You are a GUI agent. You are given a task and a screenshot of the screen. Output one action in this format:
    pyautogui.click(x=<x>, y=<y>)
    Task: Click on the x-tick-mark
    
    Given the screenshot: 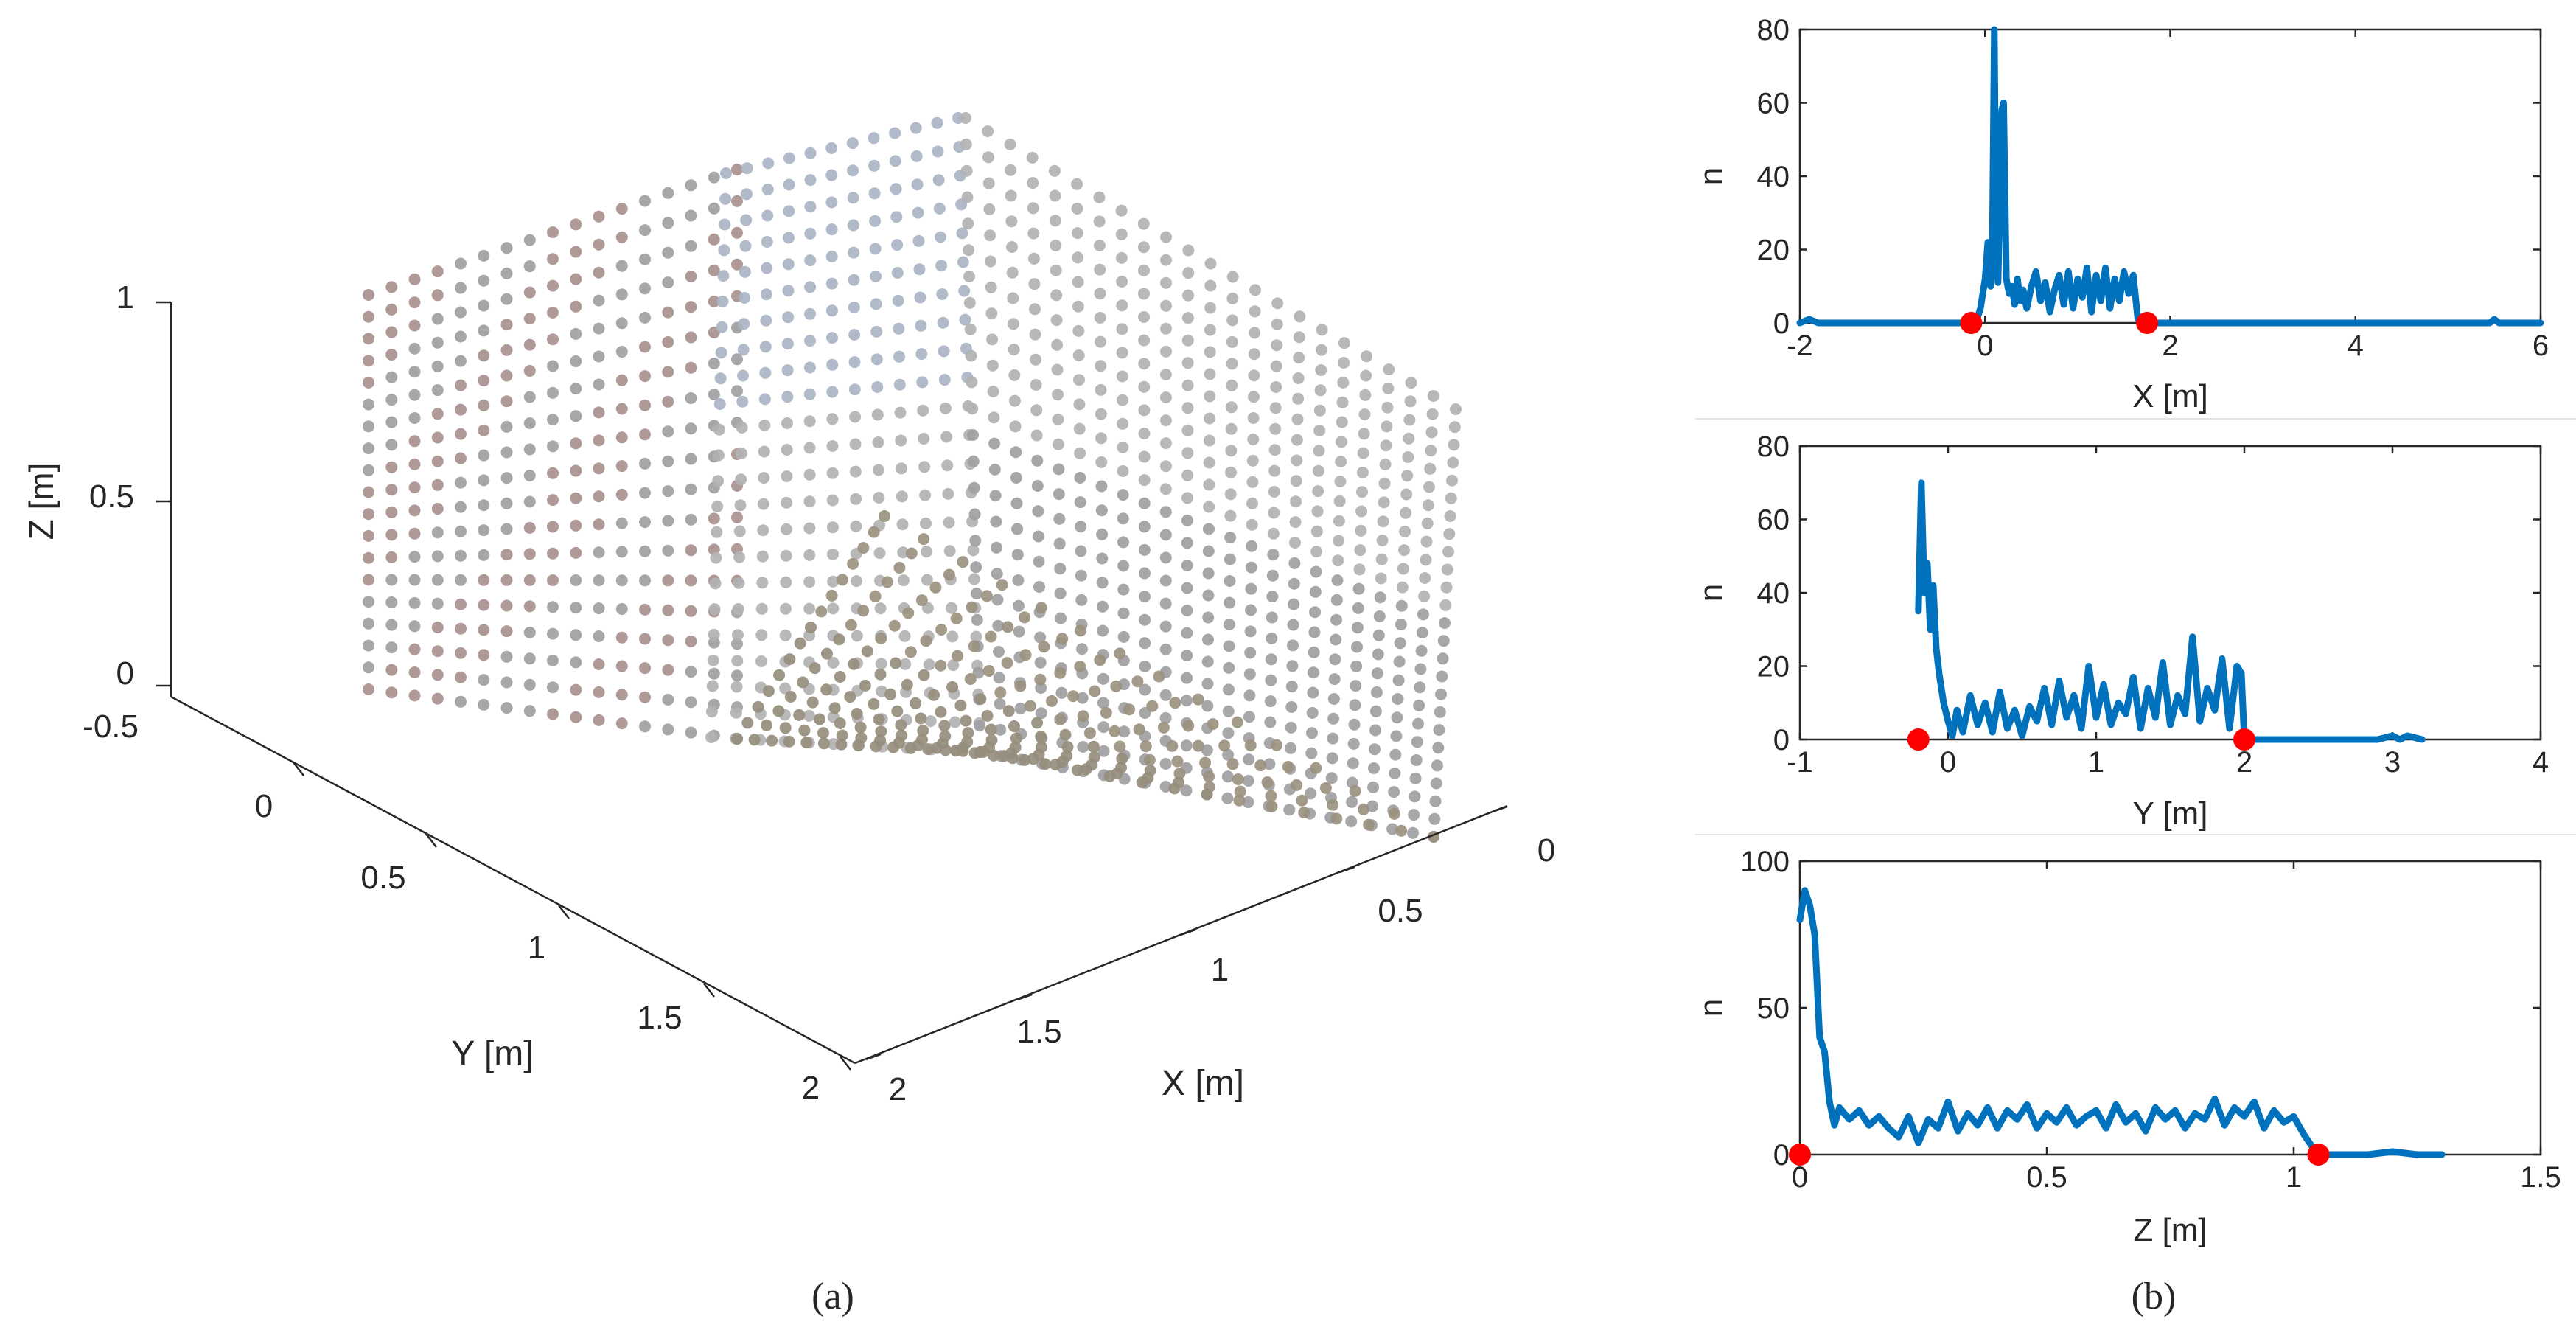 What is the action you would take?
    pyautogui.click(x=1347, y=870)
    